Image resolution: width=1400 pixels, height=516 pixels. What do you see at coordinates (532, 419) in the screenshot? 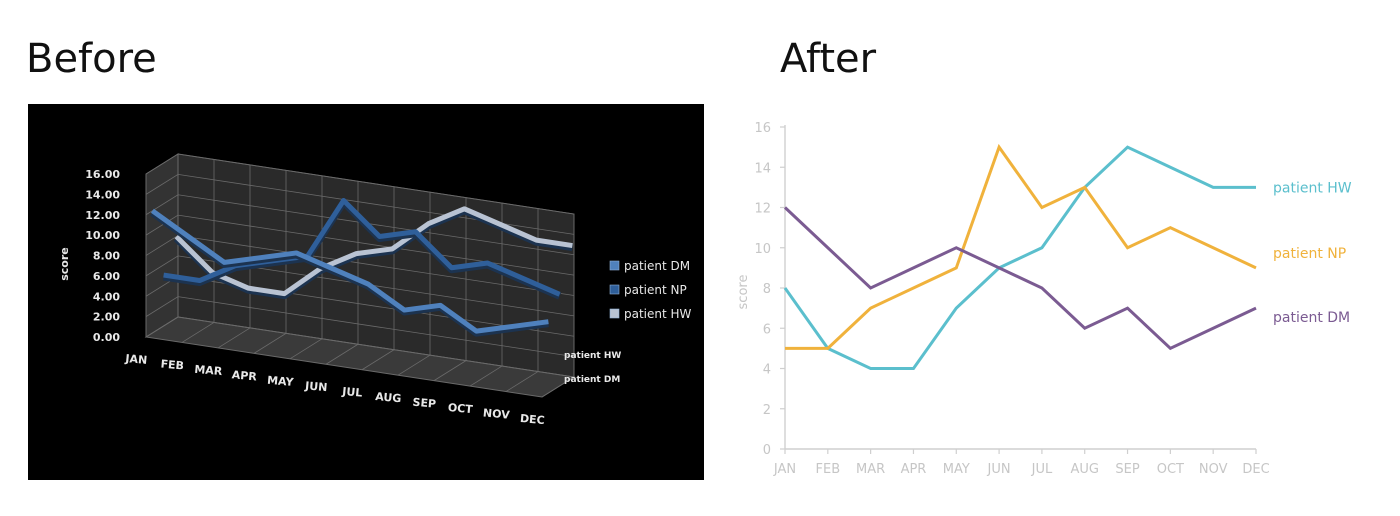
I see `before-x-tick-label: DEC` at bounding box center [532, 419].